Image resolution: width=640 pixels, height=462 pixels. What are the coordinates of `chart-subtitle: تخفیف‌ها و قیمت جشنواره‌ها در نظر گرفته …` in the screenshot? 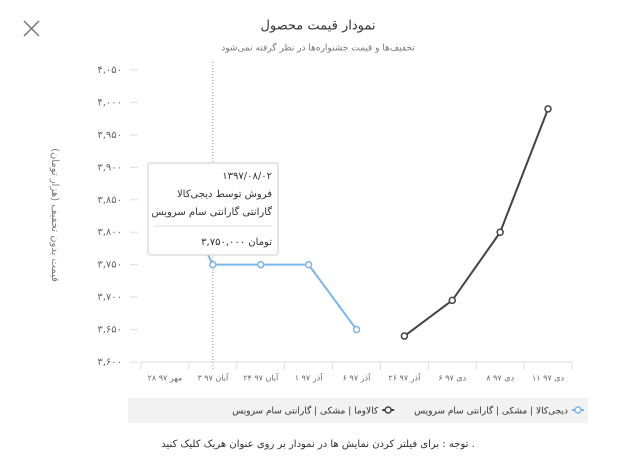 It's located at (318, 48).